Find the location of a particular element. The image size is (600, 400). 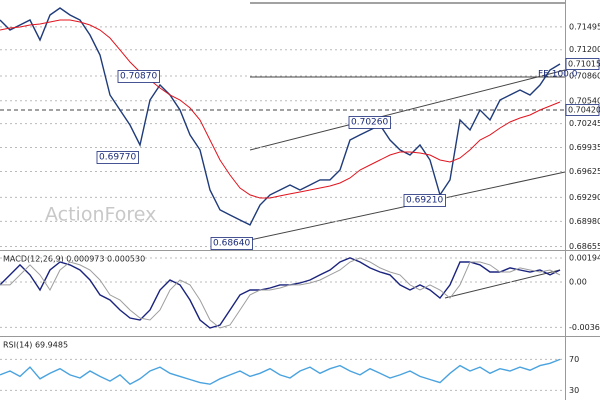

price-marker-label: 0.70420 is located at coordinates (584, 110).